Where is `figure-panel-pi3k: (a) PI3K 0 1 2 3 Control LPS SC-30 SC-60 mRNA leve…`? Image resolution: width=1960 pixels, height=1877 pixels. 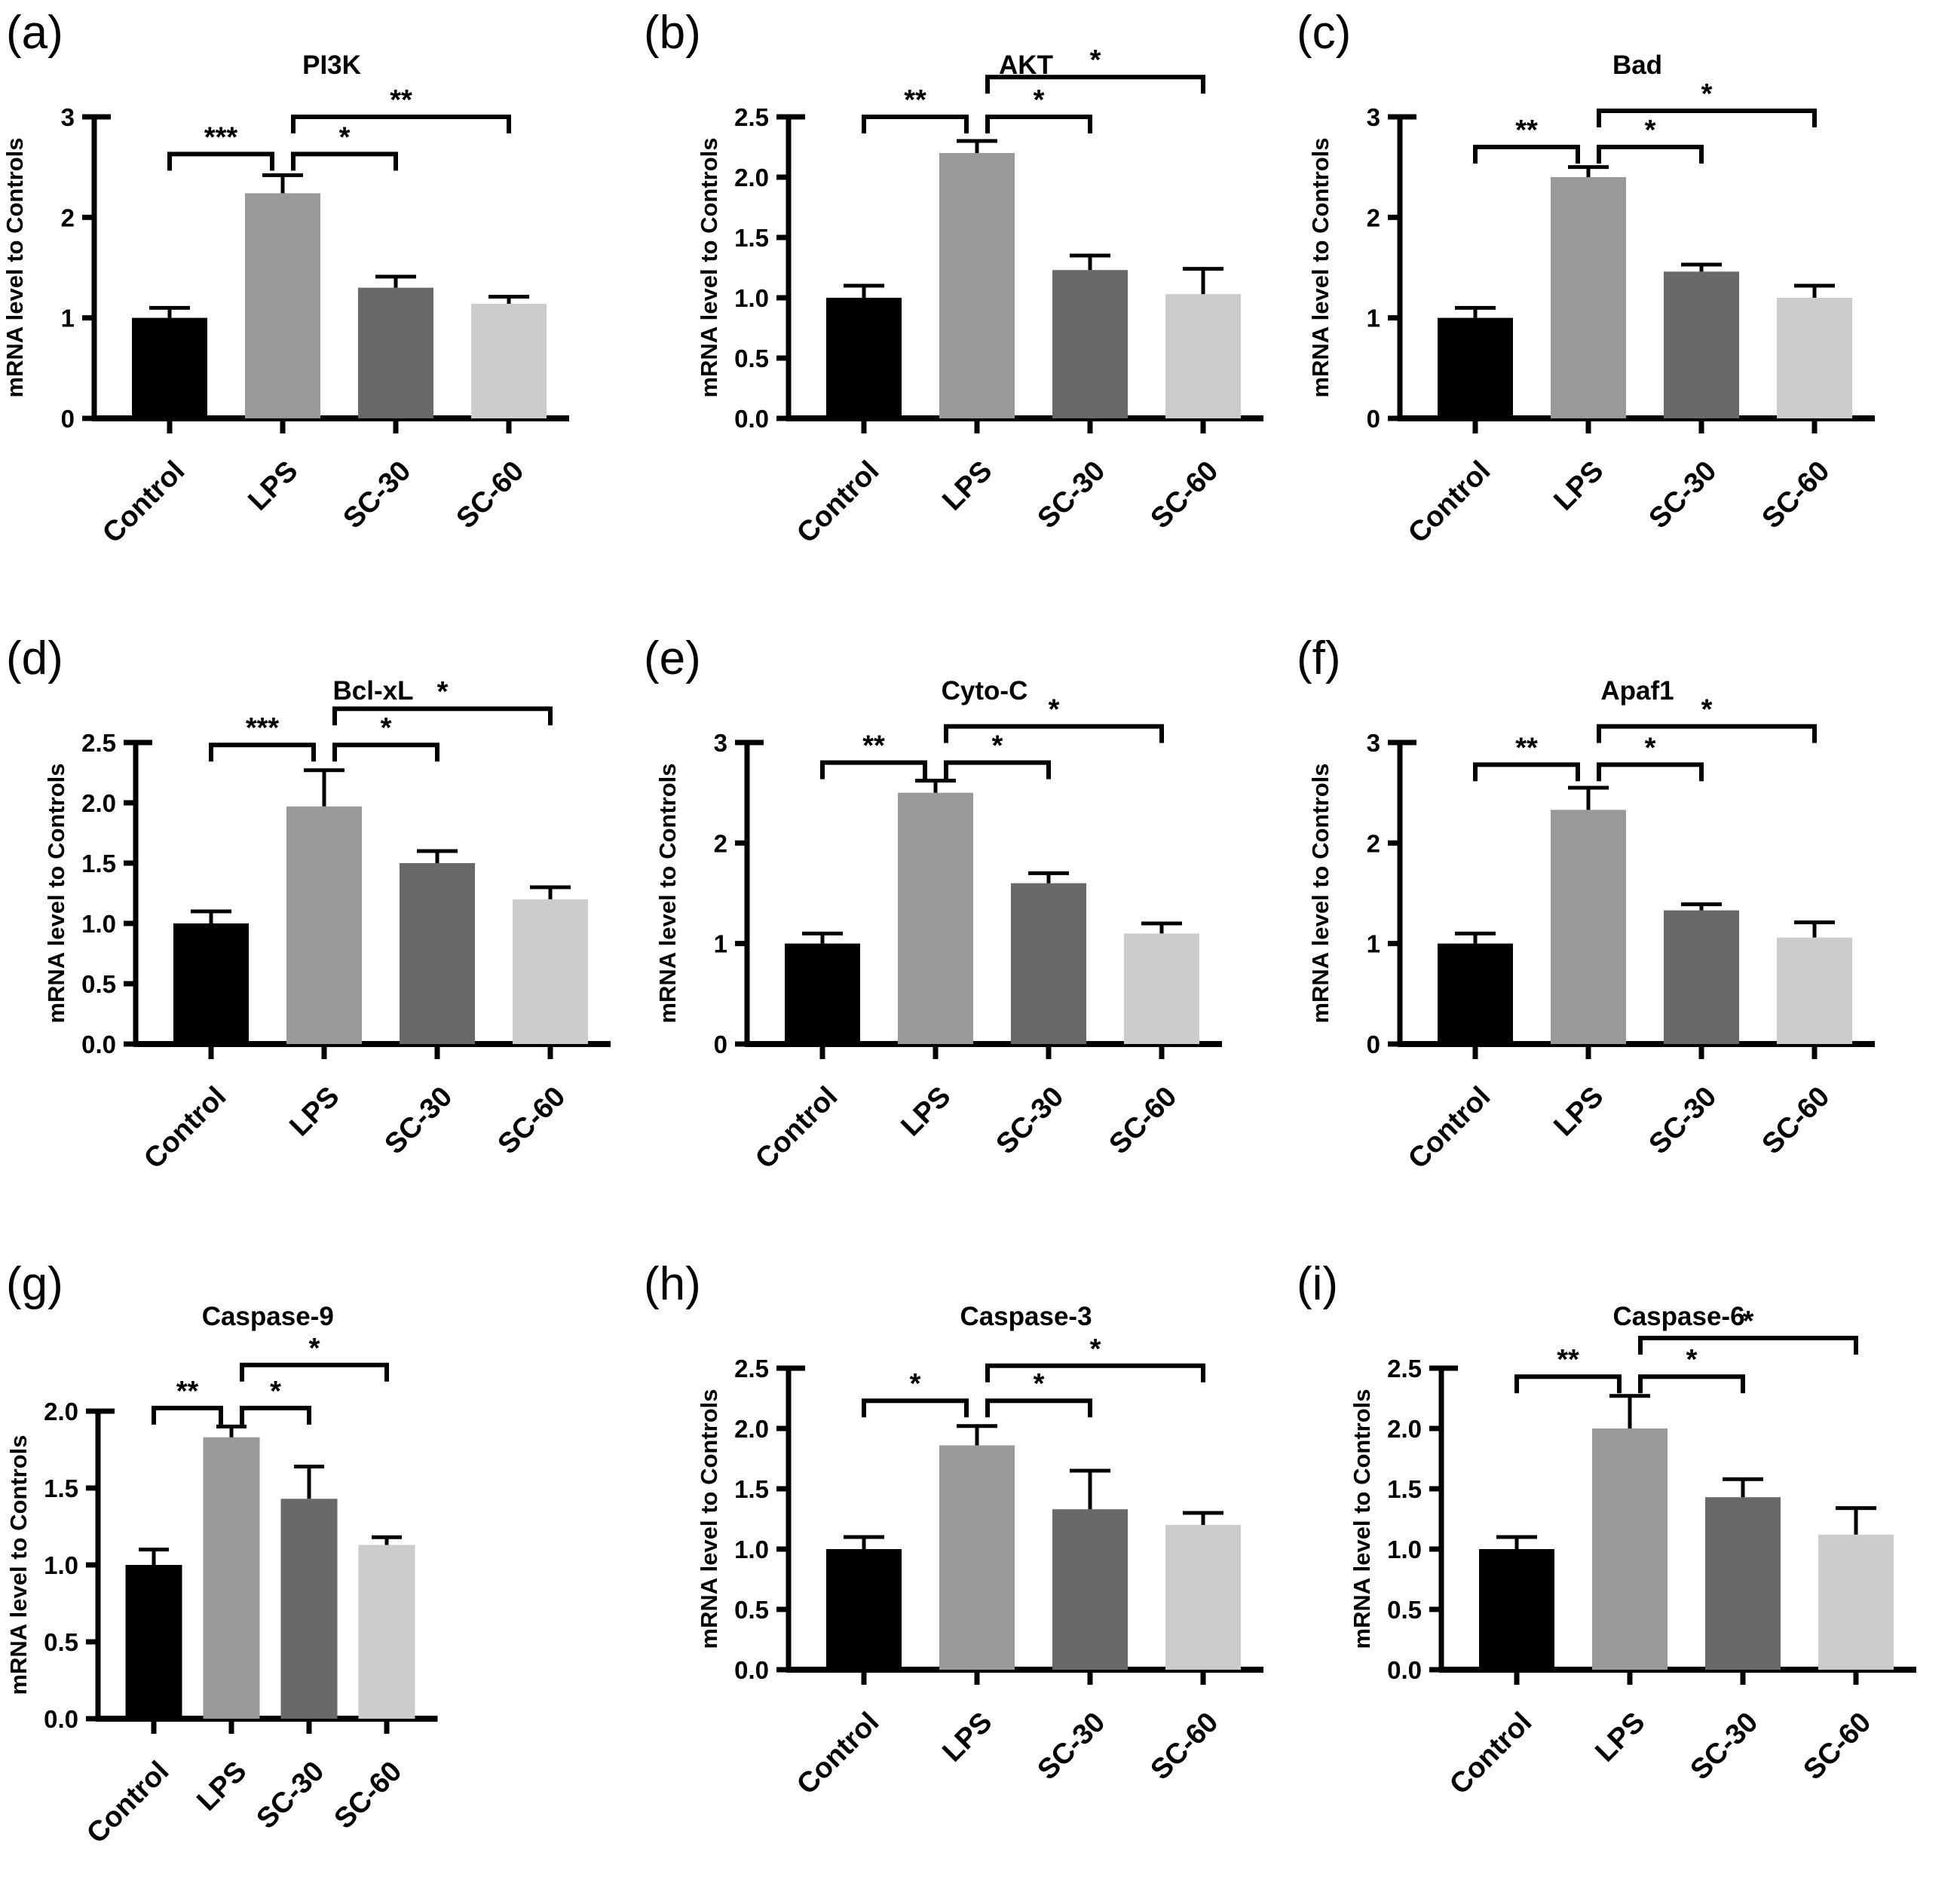 figure-panel-pi3k: (a) PI3K 0 1 2 3 Control LPS SC-30 SC-60 mRNA leve… is located at coordinates (326, 313).